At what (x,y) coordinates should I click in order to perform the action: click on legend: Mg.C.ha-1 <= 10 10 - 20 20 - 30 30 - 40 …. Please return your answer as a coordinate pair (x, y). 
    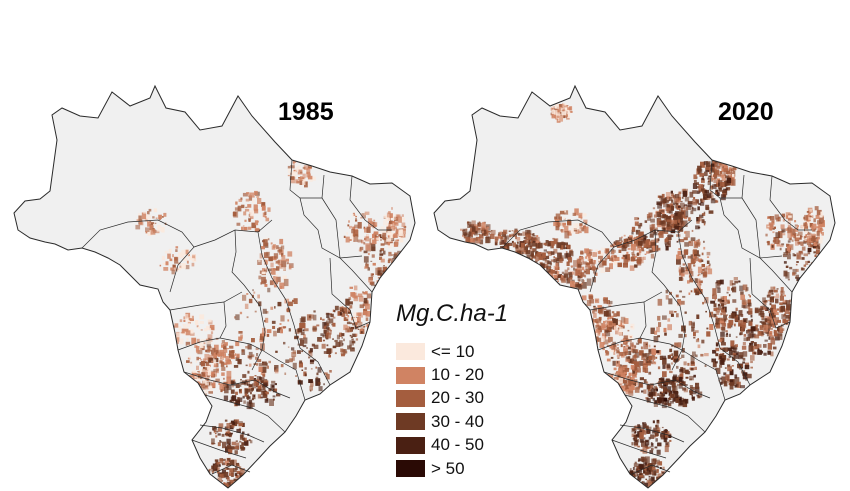
    Looking at the image, I should click on (452, 390).